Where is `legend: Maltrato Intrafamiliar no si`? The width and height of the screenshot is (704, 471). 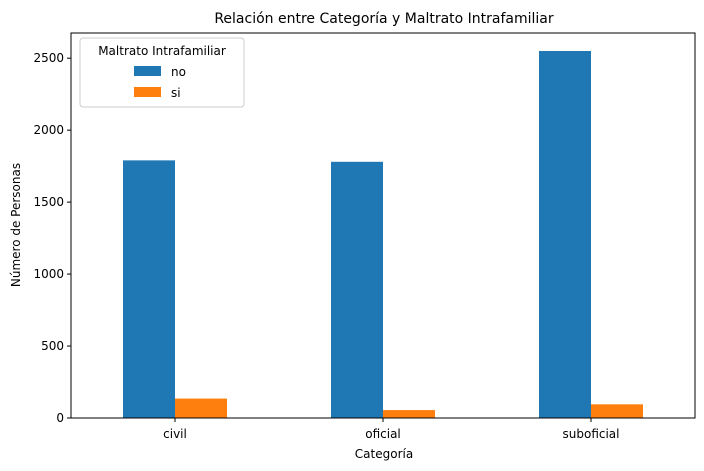 legend: Maltrato Intrafamiliar no si is located at coordinates (162, 72).